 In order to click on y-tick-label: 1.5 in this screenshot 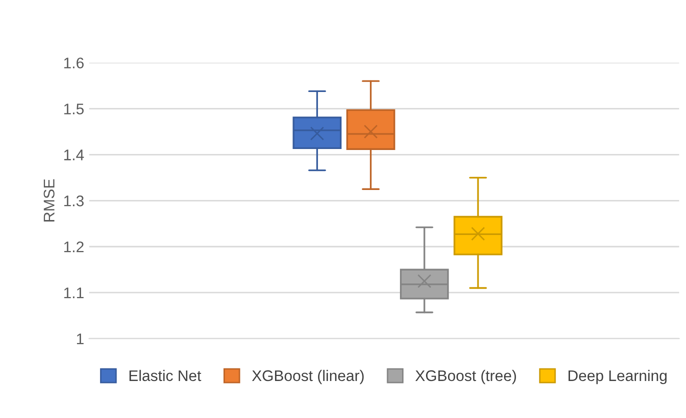, I will do `click(74, 109)`.